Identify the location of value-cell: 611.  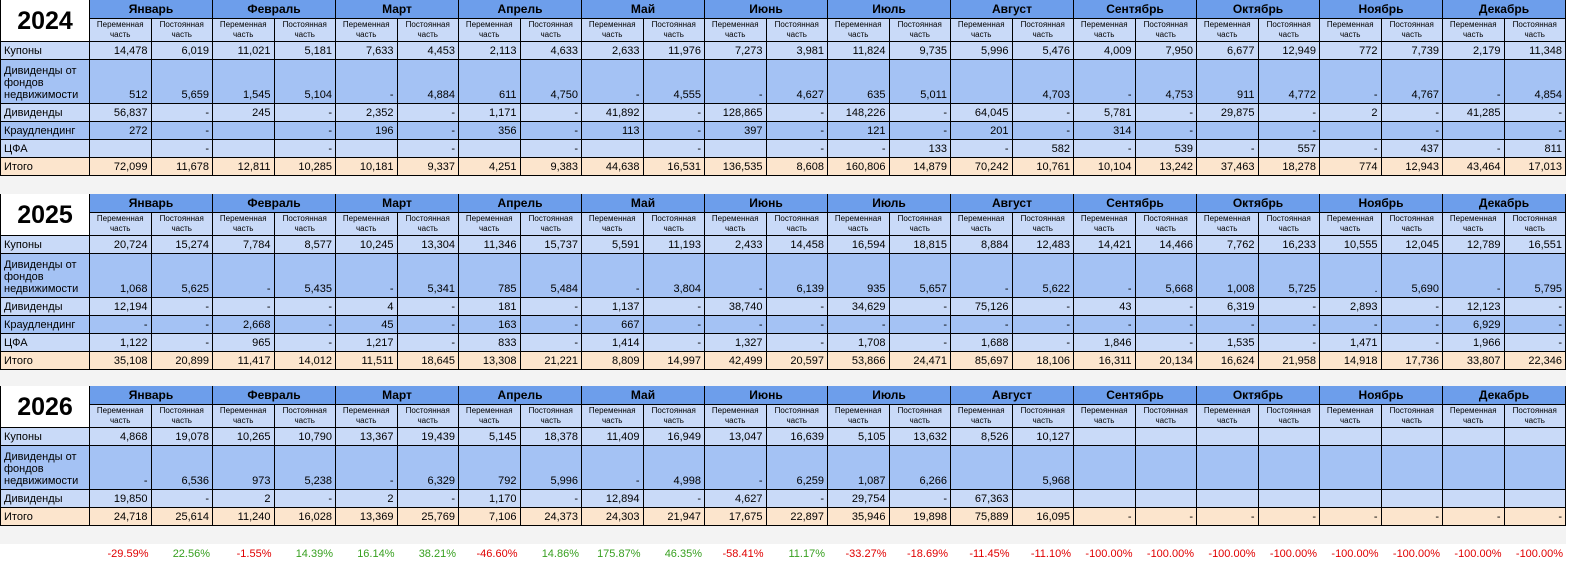
(490, 82).